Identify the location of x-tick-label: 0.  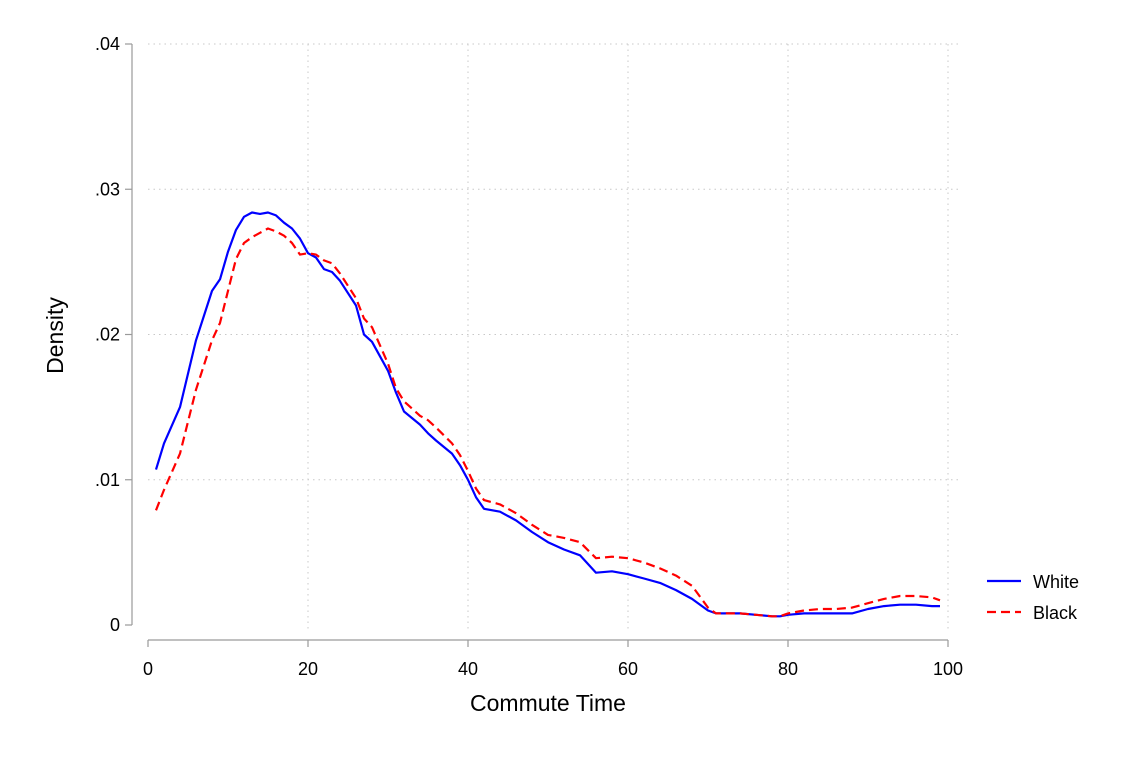
(148, 669).